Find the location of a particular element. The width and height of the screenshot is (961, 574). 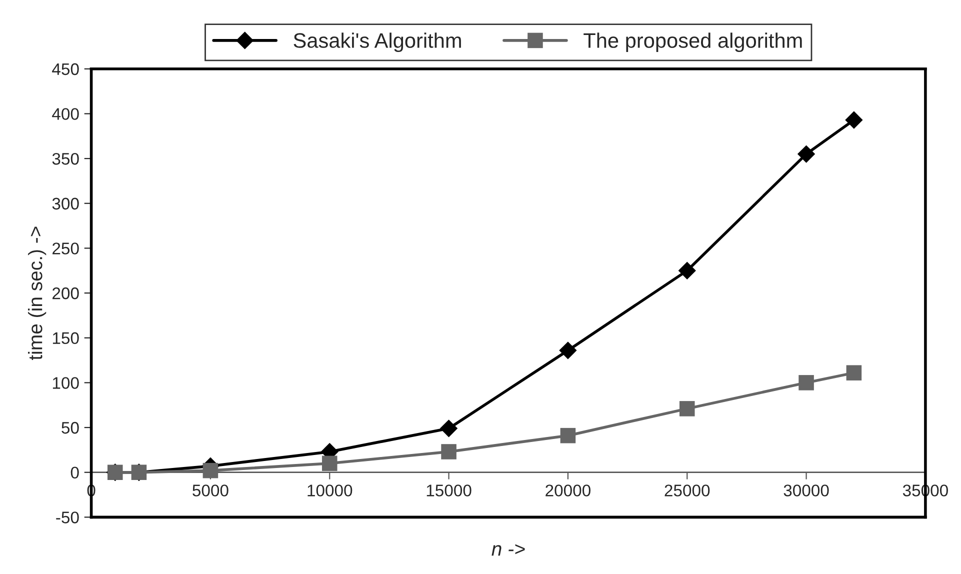

x-tick-label: 10000 is located at coordinates (330, 490).